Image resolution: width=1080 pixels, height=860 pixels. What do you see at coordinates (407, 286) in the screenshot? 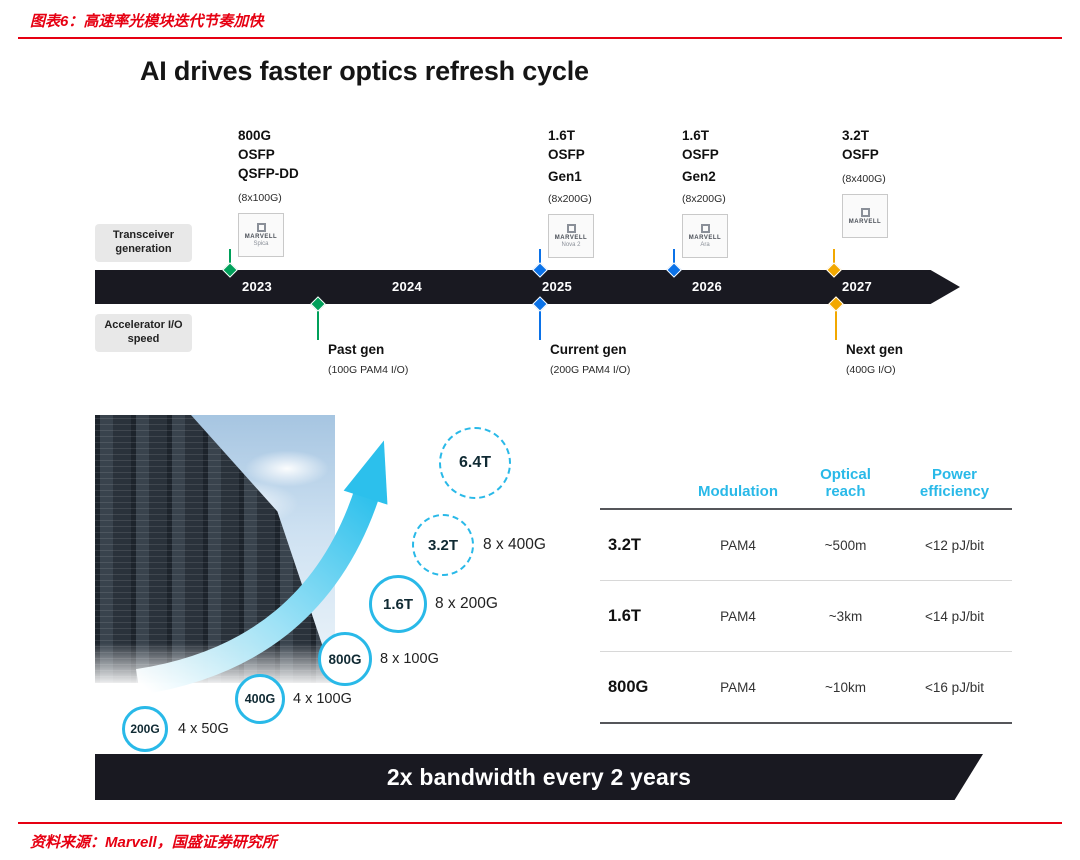
I see `timeline-year-2024: 2024` at bounding box center [407, 286].